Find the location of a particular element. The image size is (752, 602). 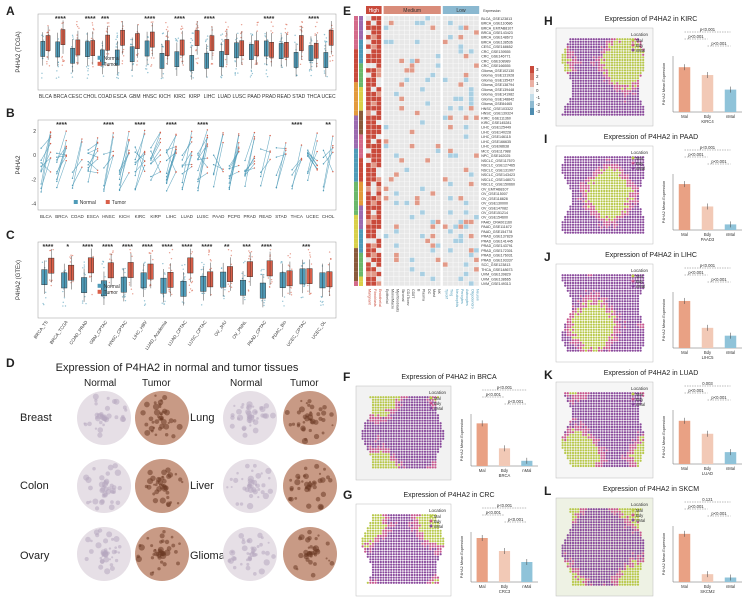

panel-label-g: G is located at coordinates (348, 495).